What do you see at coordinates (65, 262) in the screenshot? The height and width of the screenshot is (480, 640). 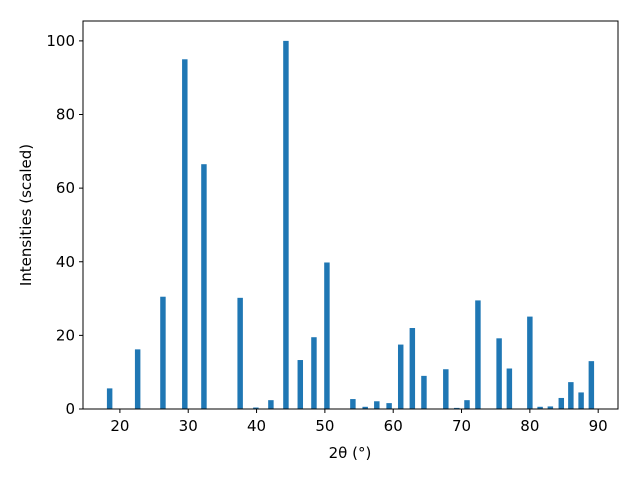 I see `y-tick-label: 40` at bounding box center [65, 262].